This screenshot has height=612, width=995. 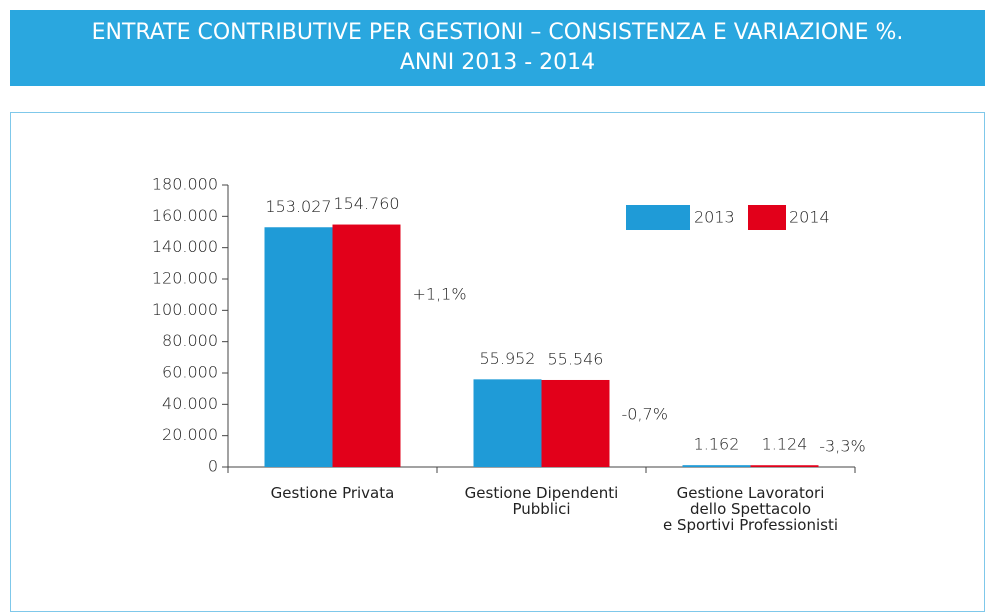 I want to click on y-tick-label: 80.000, so click(x=190, y=340).